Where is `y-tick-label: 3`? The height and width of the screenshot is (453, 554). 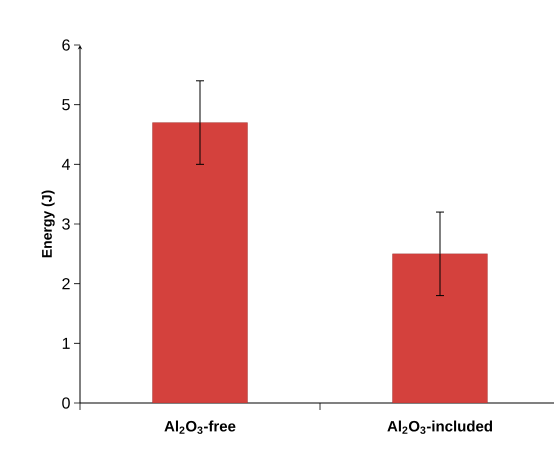 y-tick-label: 3 is located at coordinates (66, 224).